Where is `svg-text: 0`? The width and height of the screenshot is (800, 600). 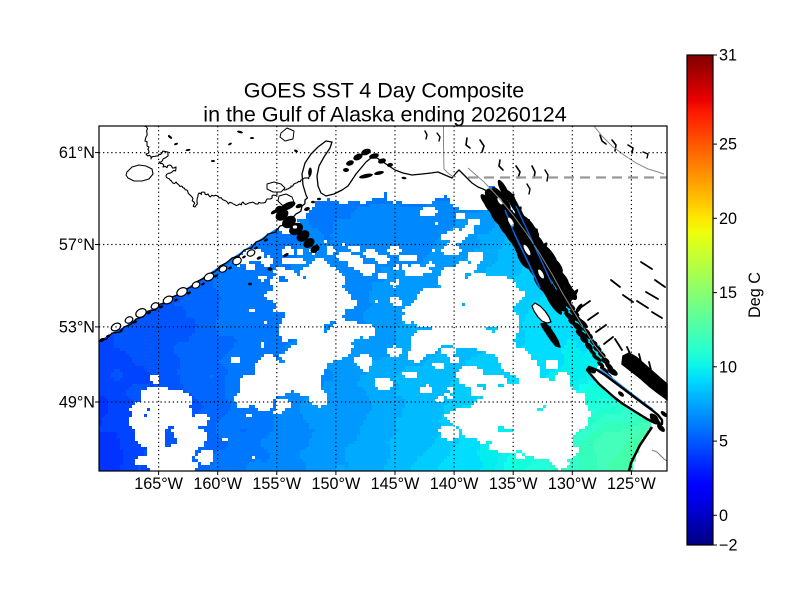 svg-text: 0 is located at coordinates (723, 516).